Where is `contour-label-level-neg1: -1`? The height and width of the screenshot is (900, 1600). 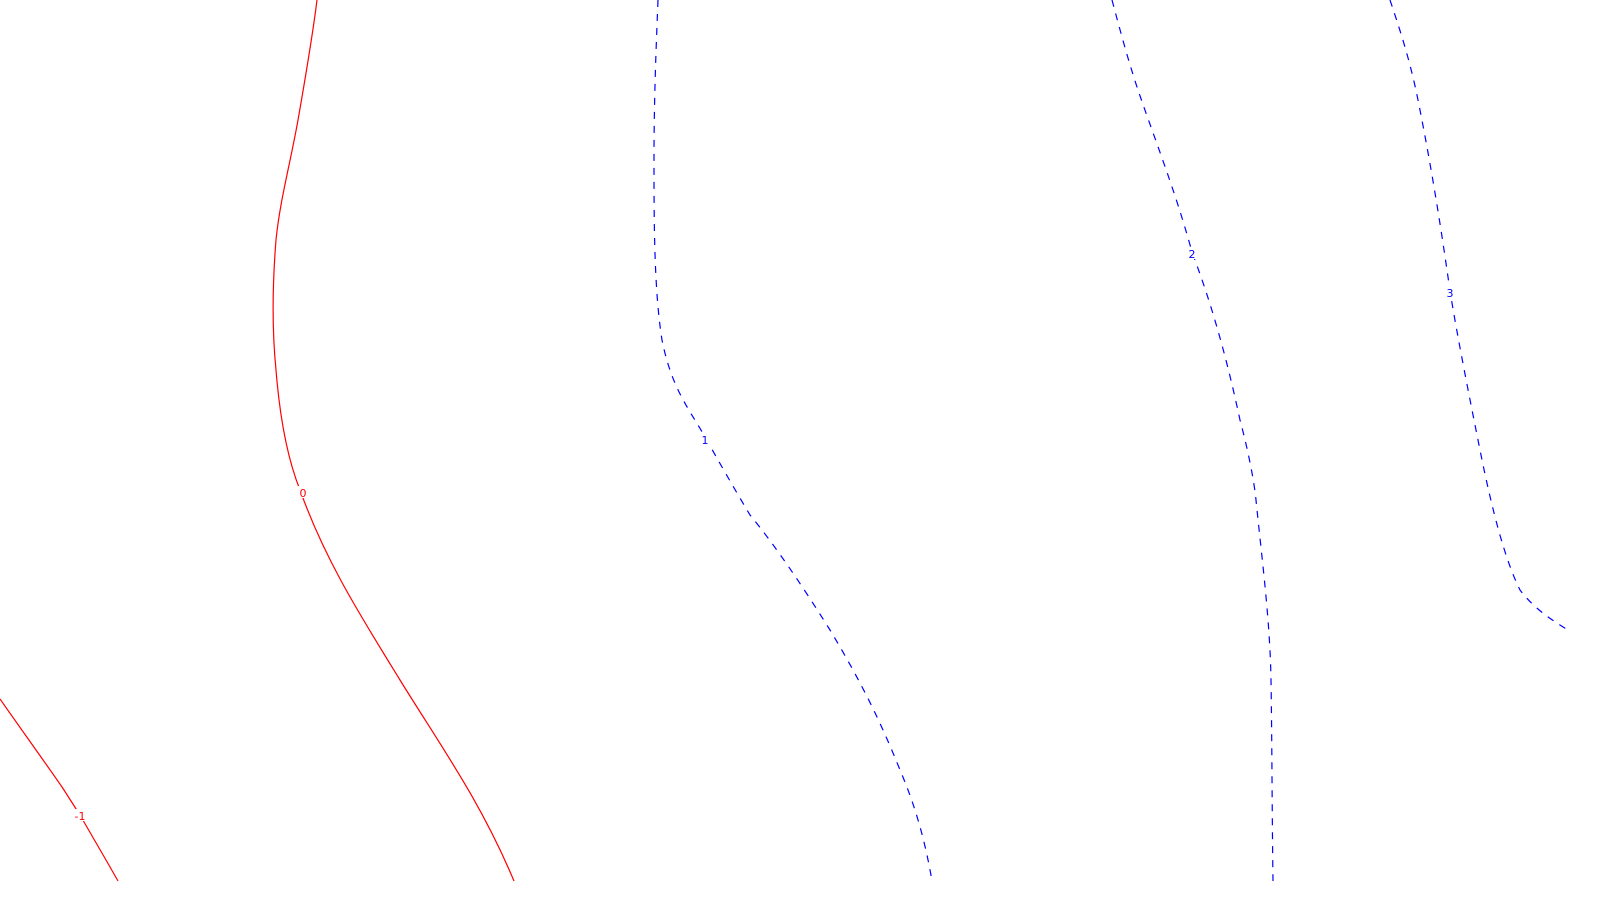
contour-label-level-neg1: -1 is located at coordinates (80, 816).